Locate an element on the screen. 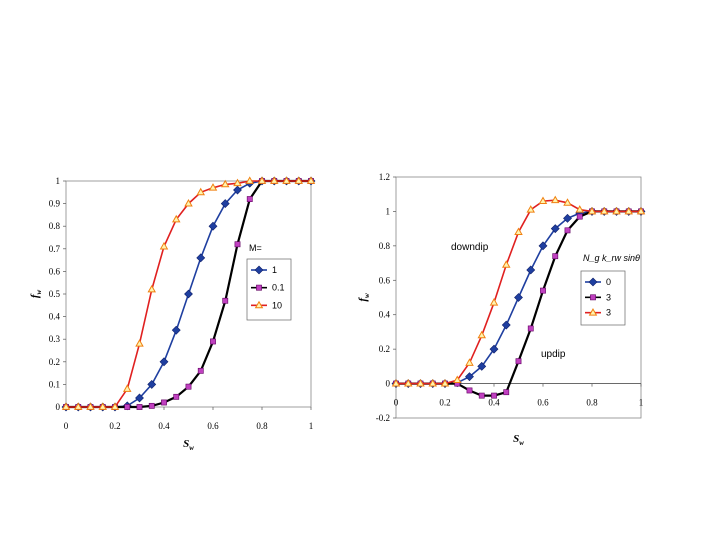 This screenshot has width=720, height=540. legend: N_g k_rw sinθ 0 3 3 is located at coordinates (610, 289).